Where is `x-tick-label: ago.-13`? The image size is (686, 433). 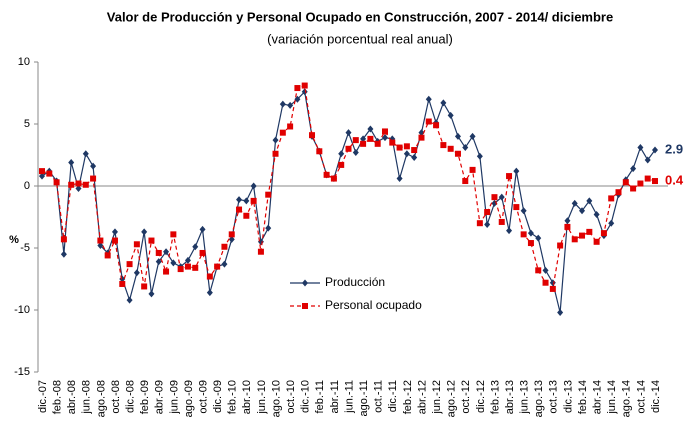
x-tick-label: ago.-13 is located at coordinates (539, 398).